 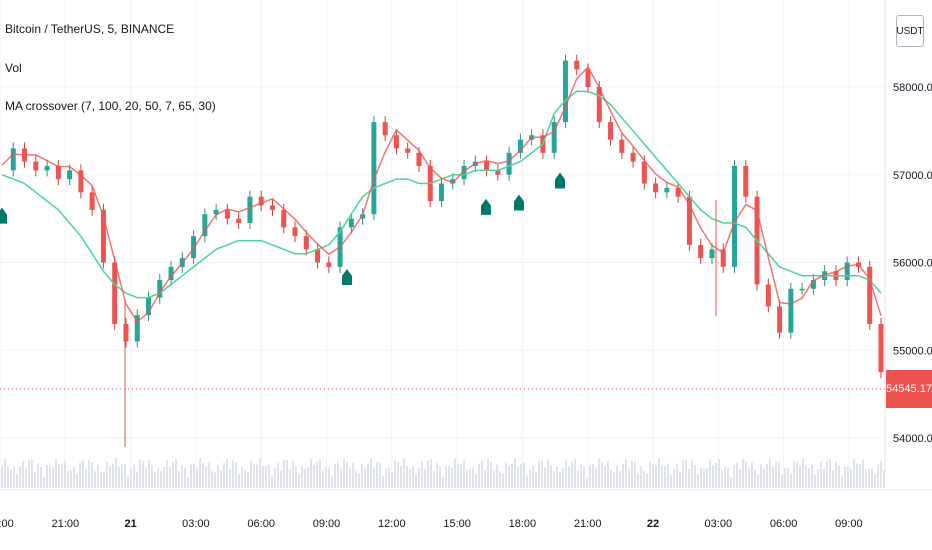 What do you see at coordinates (7, 524) in the screenshot?
I see `time-tick-label: 18:00` at bounding box center [7, 524].